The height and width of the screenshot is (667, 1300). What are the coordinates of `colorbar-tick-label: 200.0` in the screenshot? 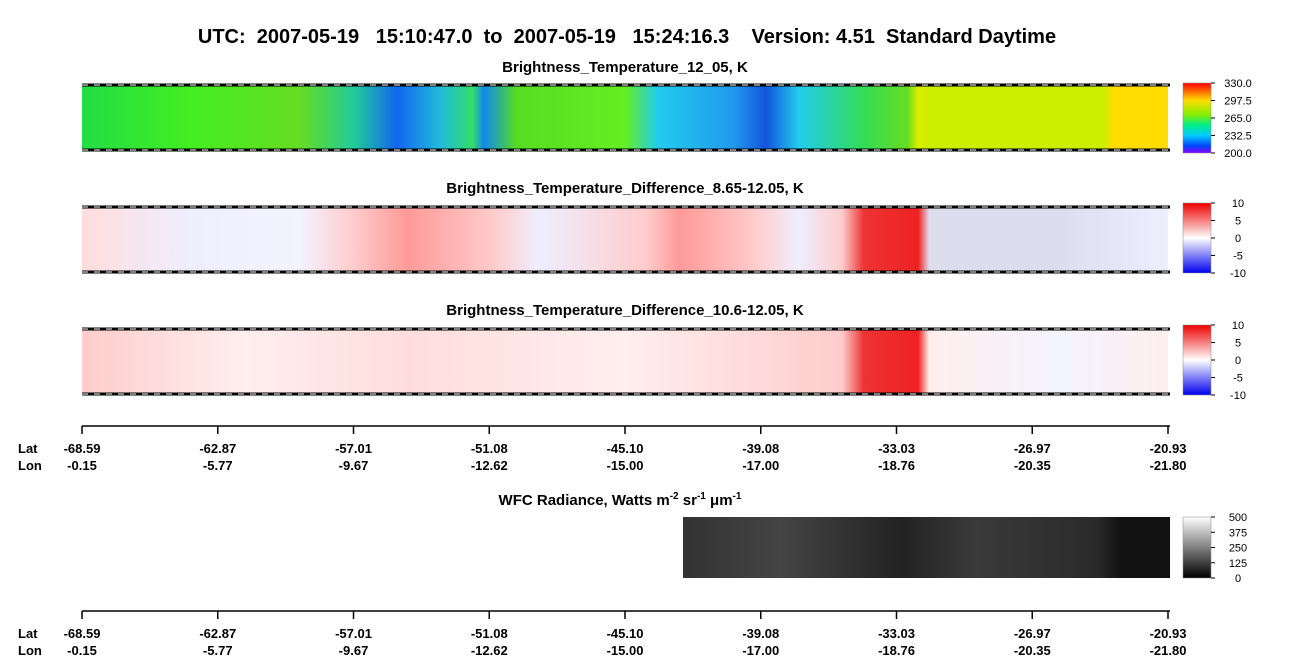 It's located at (1238, 154).